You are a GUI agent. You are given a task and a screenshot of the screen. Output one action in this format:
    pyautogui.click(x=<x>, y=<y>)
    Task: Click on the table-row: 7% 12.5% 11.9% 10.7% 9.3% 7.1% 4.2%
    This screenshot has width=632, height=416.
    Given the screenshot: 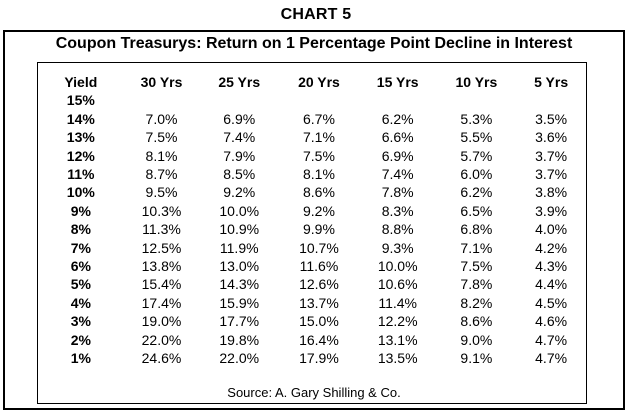 What is the action you would take?
    pyautogui.click(x=312, y=248)
    